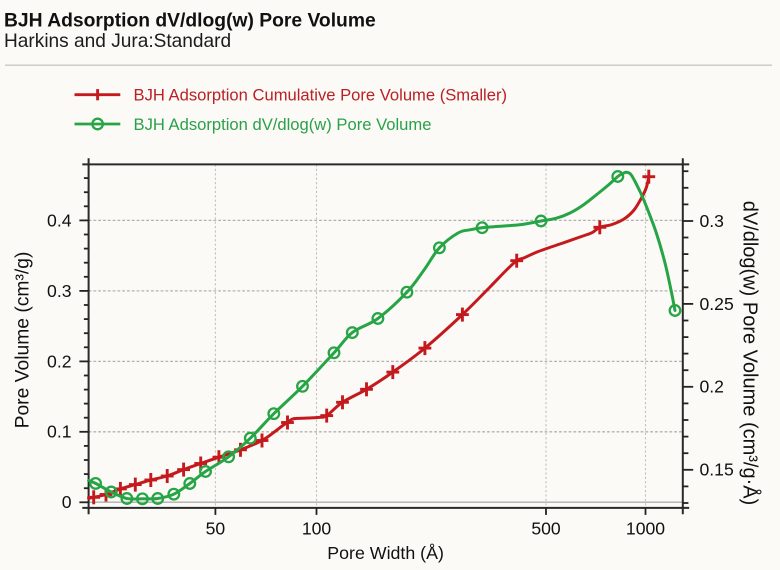  Describe the element at coordinates (59, 432) in the screenshot. I see `svg-text: 0.1` at that location.